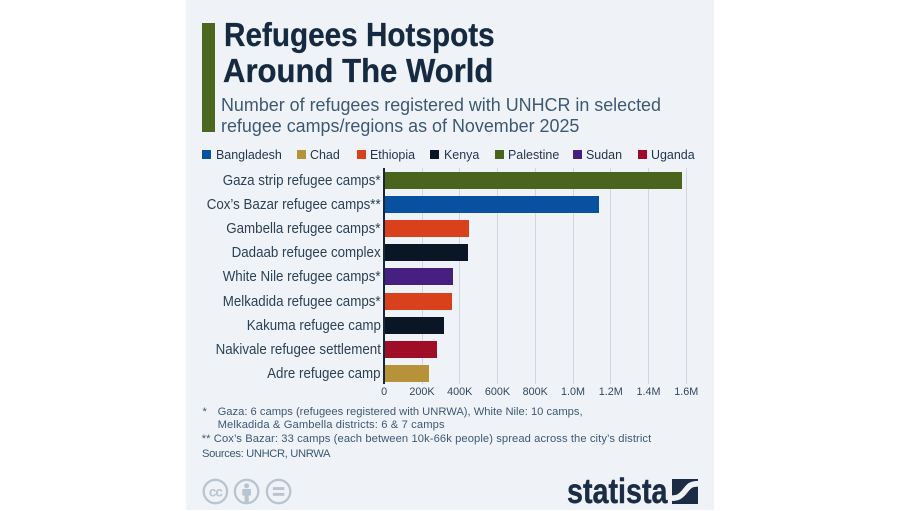 This screenshot has height=511, width=900. Describe the element at coordinates (216, 491) in the screenshot. I see `svg-text: cc` at that location.